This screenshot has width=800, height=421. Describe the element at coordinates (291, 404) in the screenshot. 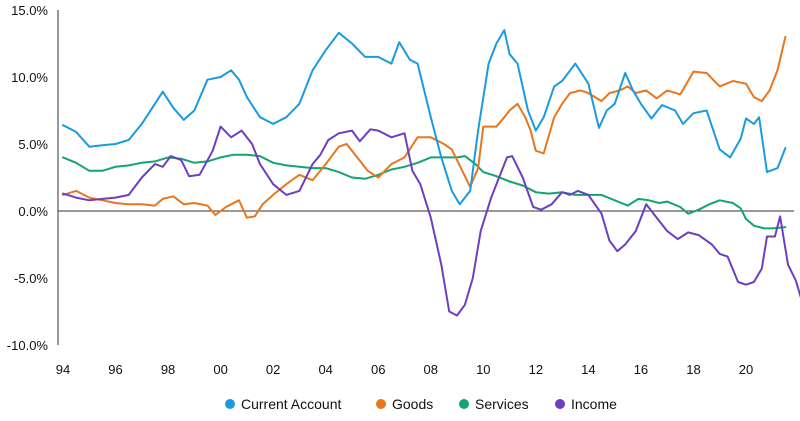

I see `legend-label-current-account: Current Account` at that location.